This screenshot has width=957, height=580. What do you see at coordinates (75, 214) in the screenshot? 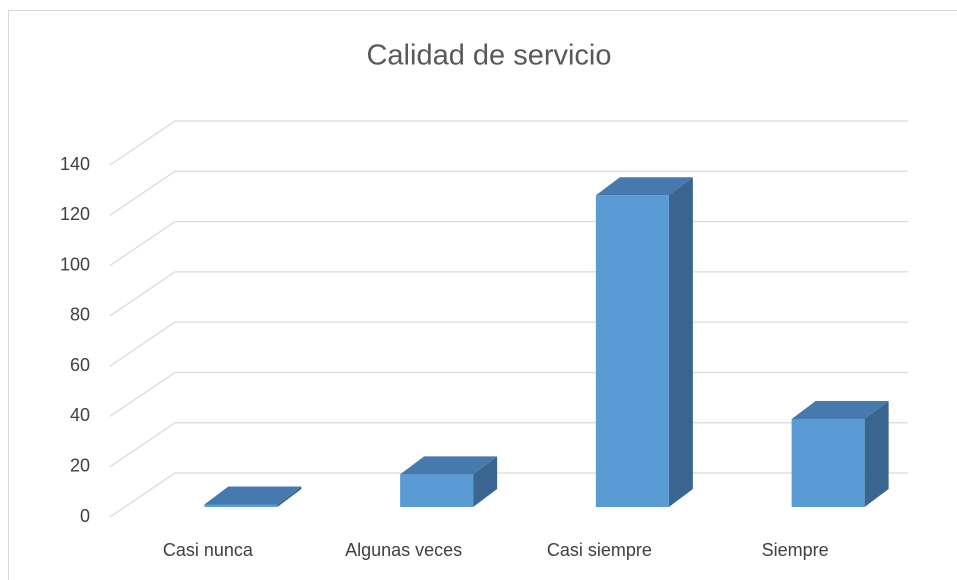
I see `y-tick-label: 120` at bounding box center [75, 214].